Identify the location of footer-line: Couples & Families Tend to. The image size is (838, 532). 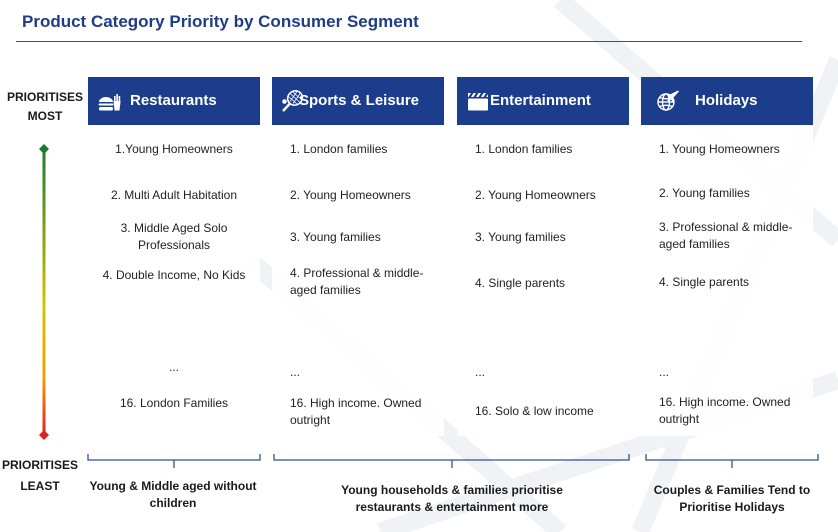
(732, 490).